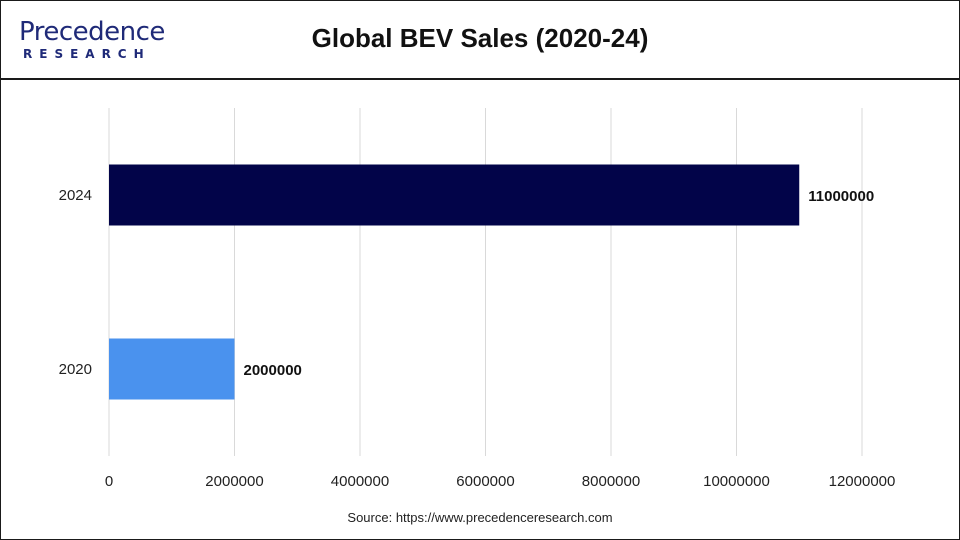 This screenshot has width=960, height=540. What do you see at coordinates (841, 196) in the screenshot?
I see `data-label: 11000000` at bounding box center [841, 196].